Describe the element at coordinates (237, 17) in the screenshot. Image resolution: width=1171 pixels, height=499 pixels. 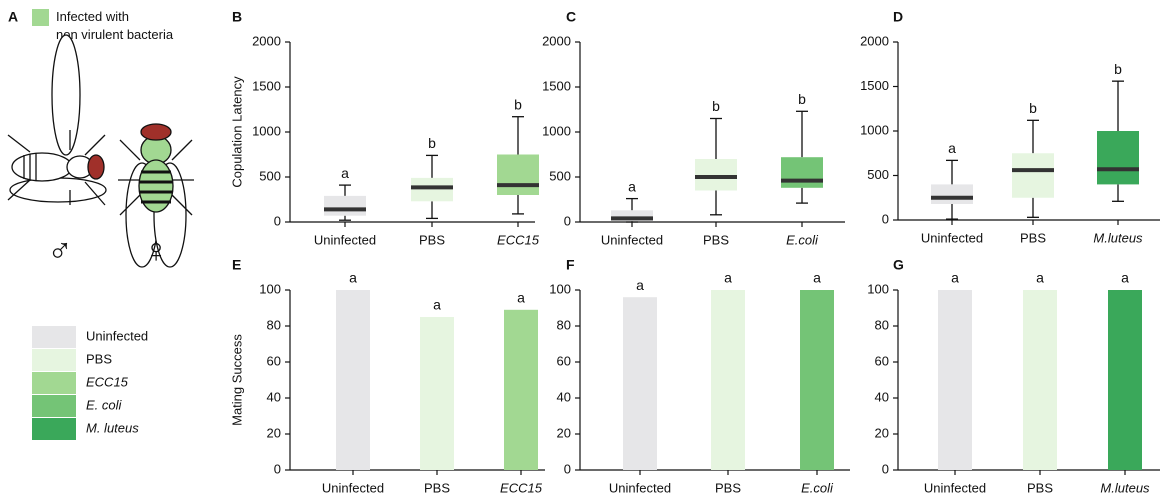
I see `panel-label: B` at that location.